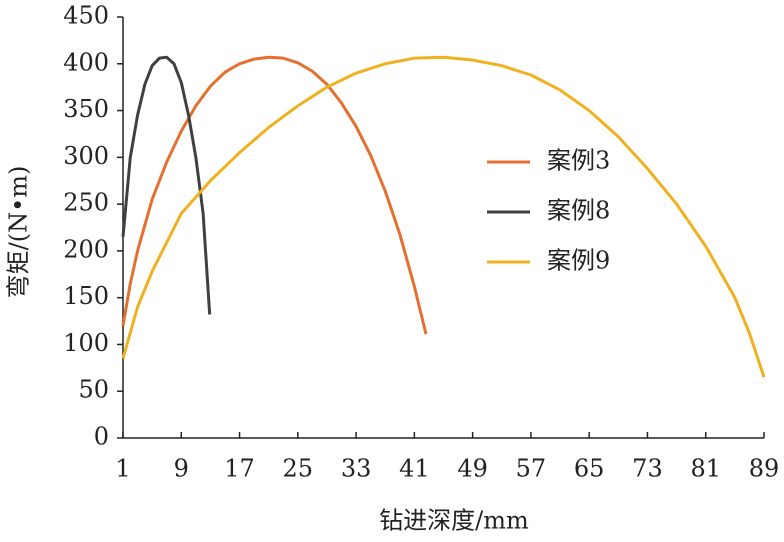  What do you see at coordinates (239, 469) in the screenshot?
I see `x-tick-label: 17` at bounding box center [239, 469].